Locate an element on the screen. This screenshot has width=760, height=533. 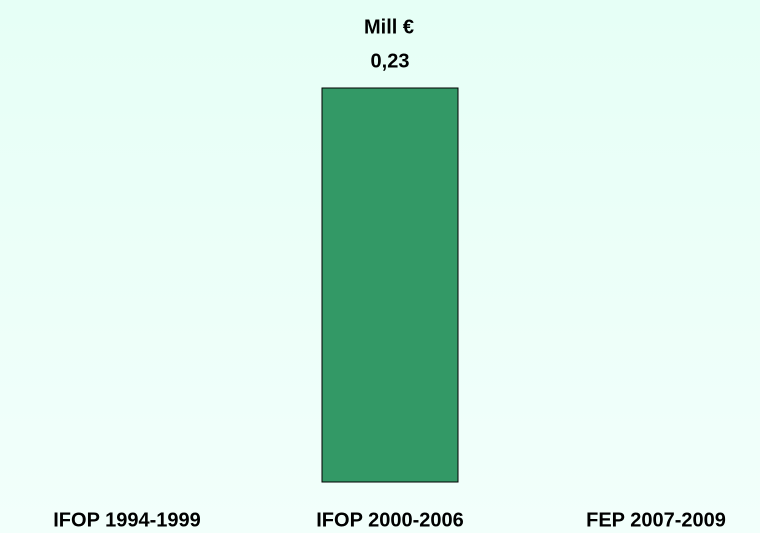
x-tick-label: FEP 2007-2009 is located at coordinates (656, 520).